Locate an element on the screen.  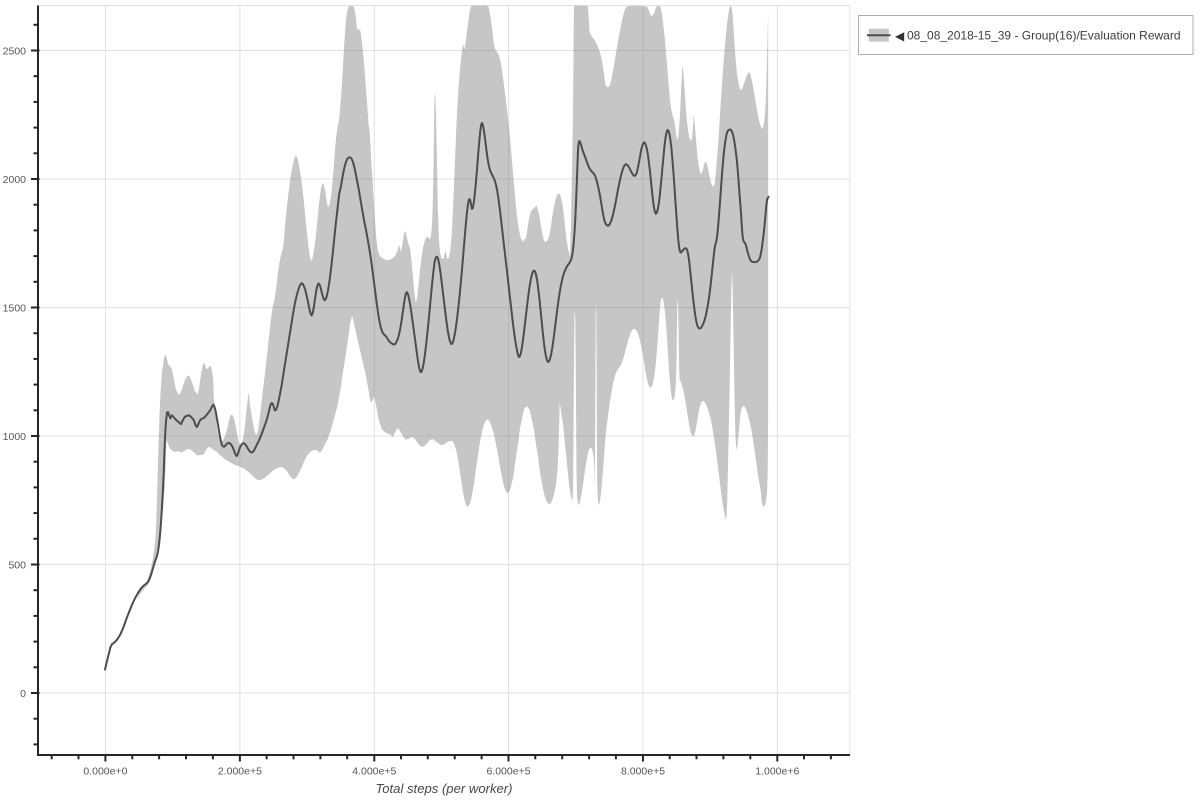
svg-text: 500 is located at coordinates (17, 565).